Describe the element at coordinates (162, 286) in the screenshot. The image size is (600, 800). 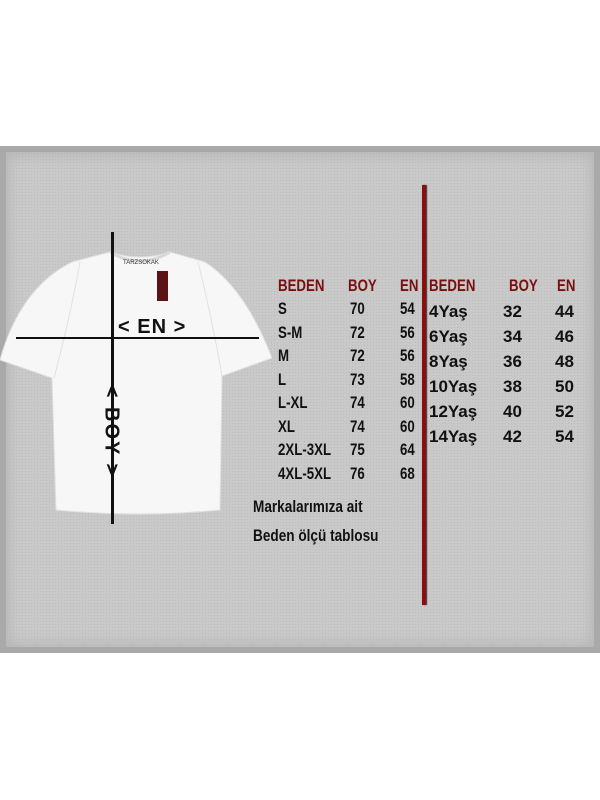
I see `brand-tag` at that location.